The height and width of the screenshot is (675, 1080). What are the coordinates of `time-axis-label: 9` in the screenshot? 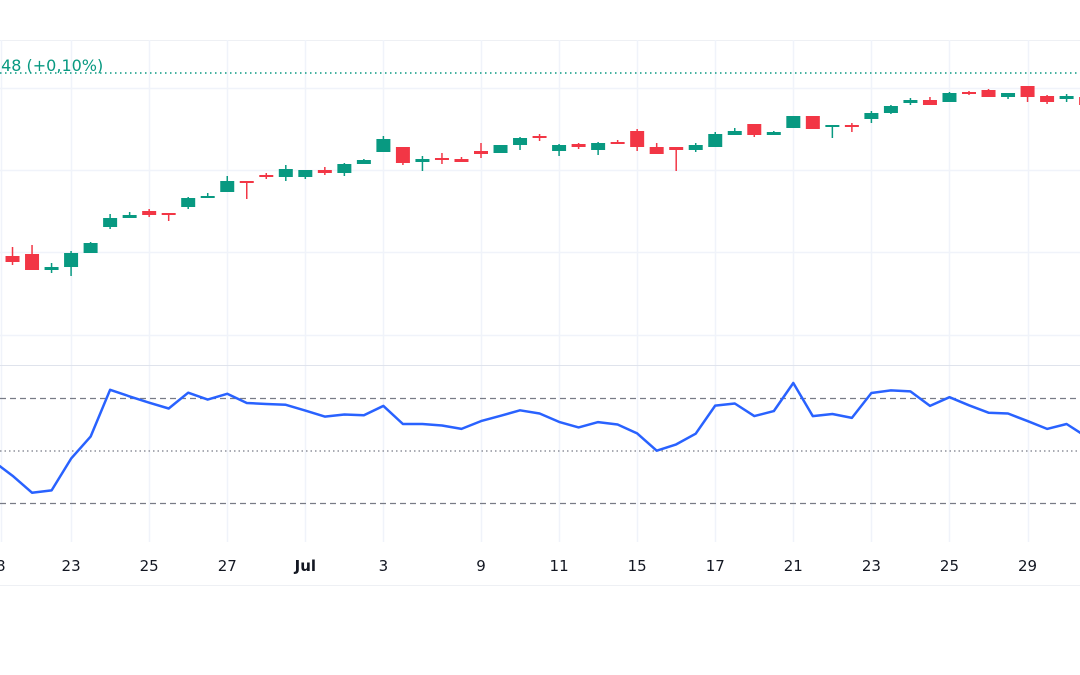 It's located at (481, 566).